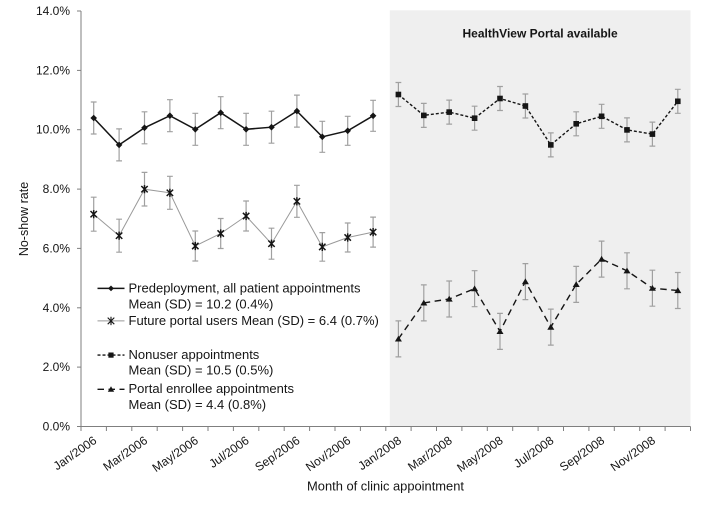 Image resolution: width=716 pixels, height=505 pixels. What do you see at coordinates (53, 130) in the screenshot?
I see `svg-text: 10.0%` at bounding box center [53, 130].